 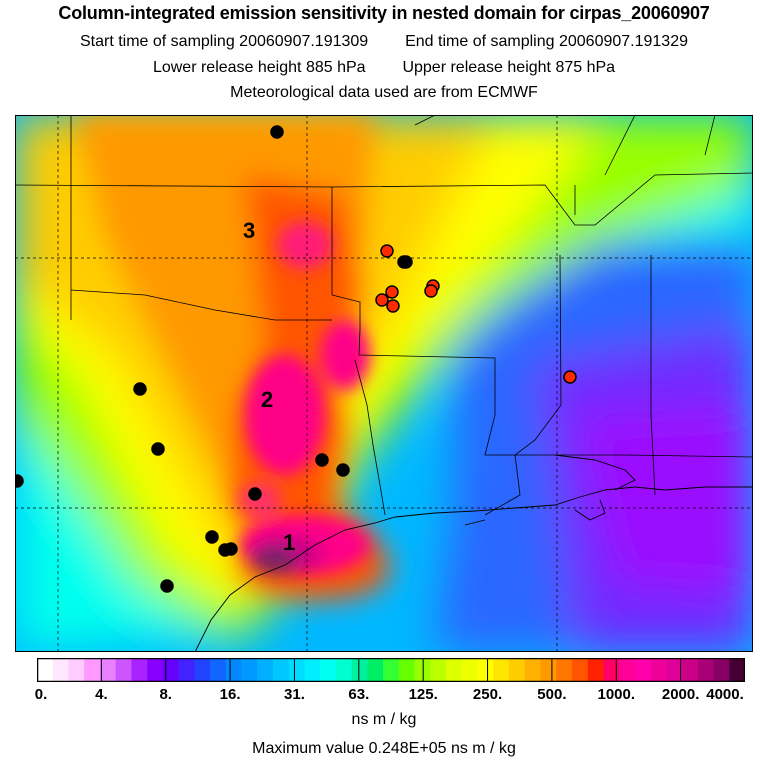 What do you see at coordinates (165, 694) in the screenshot?
I see `colorbar-tick-label: 8.` at bounding box center [165, 694].